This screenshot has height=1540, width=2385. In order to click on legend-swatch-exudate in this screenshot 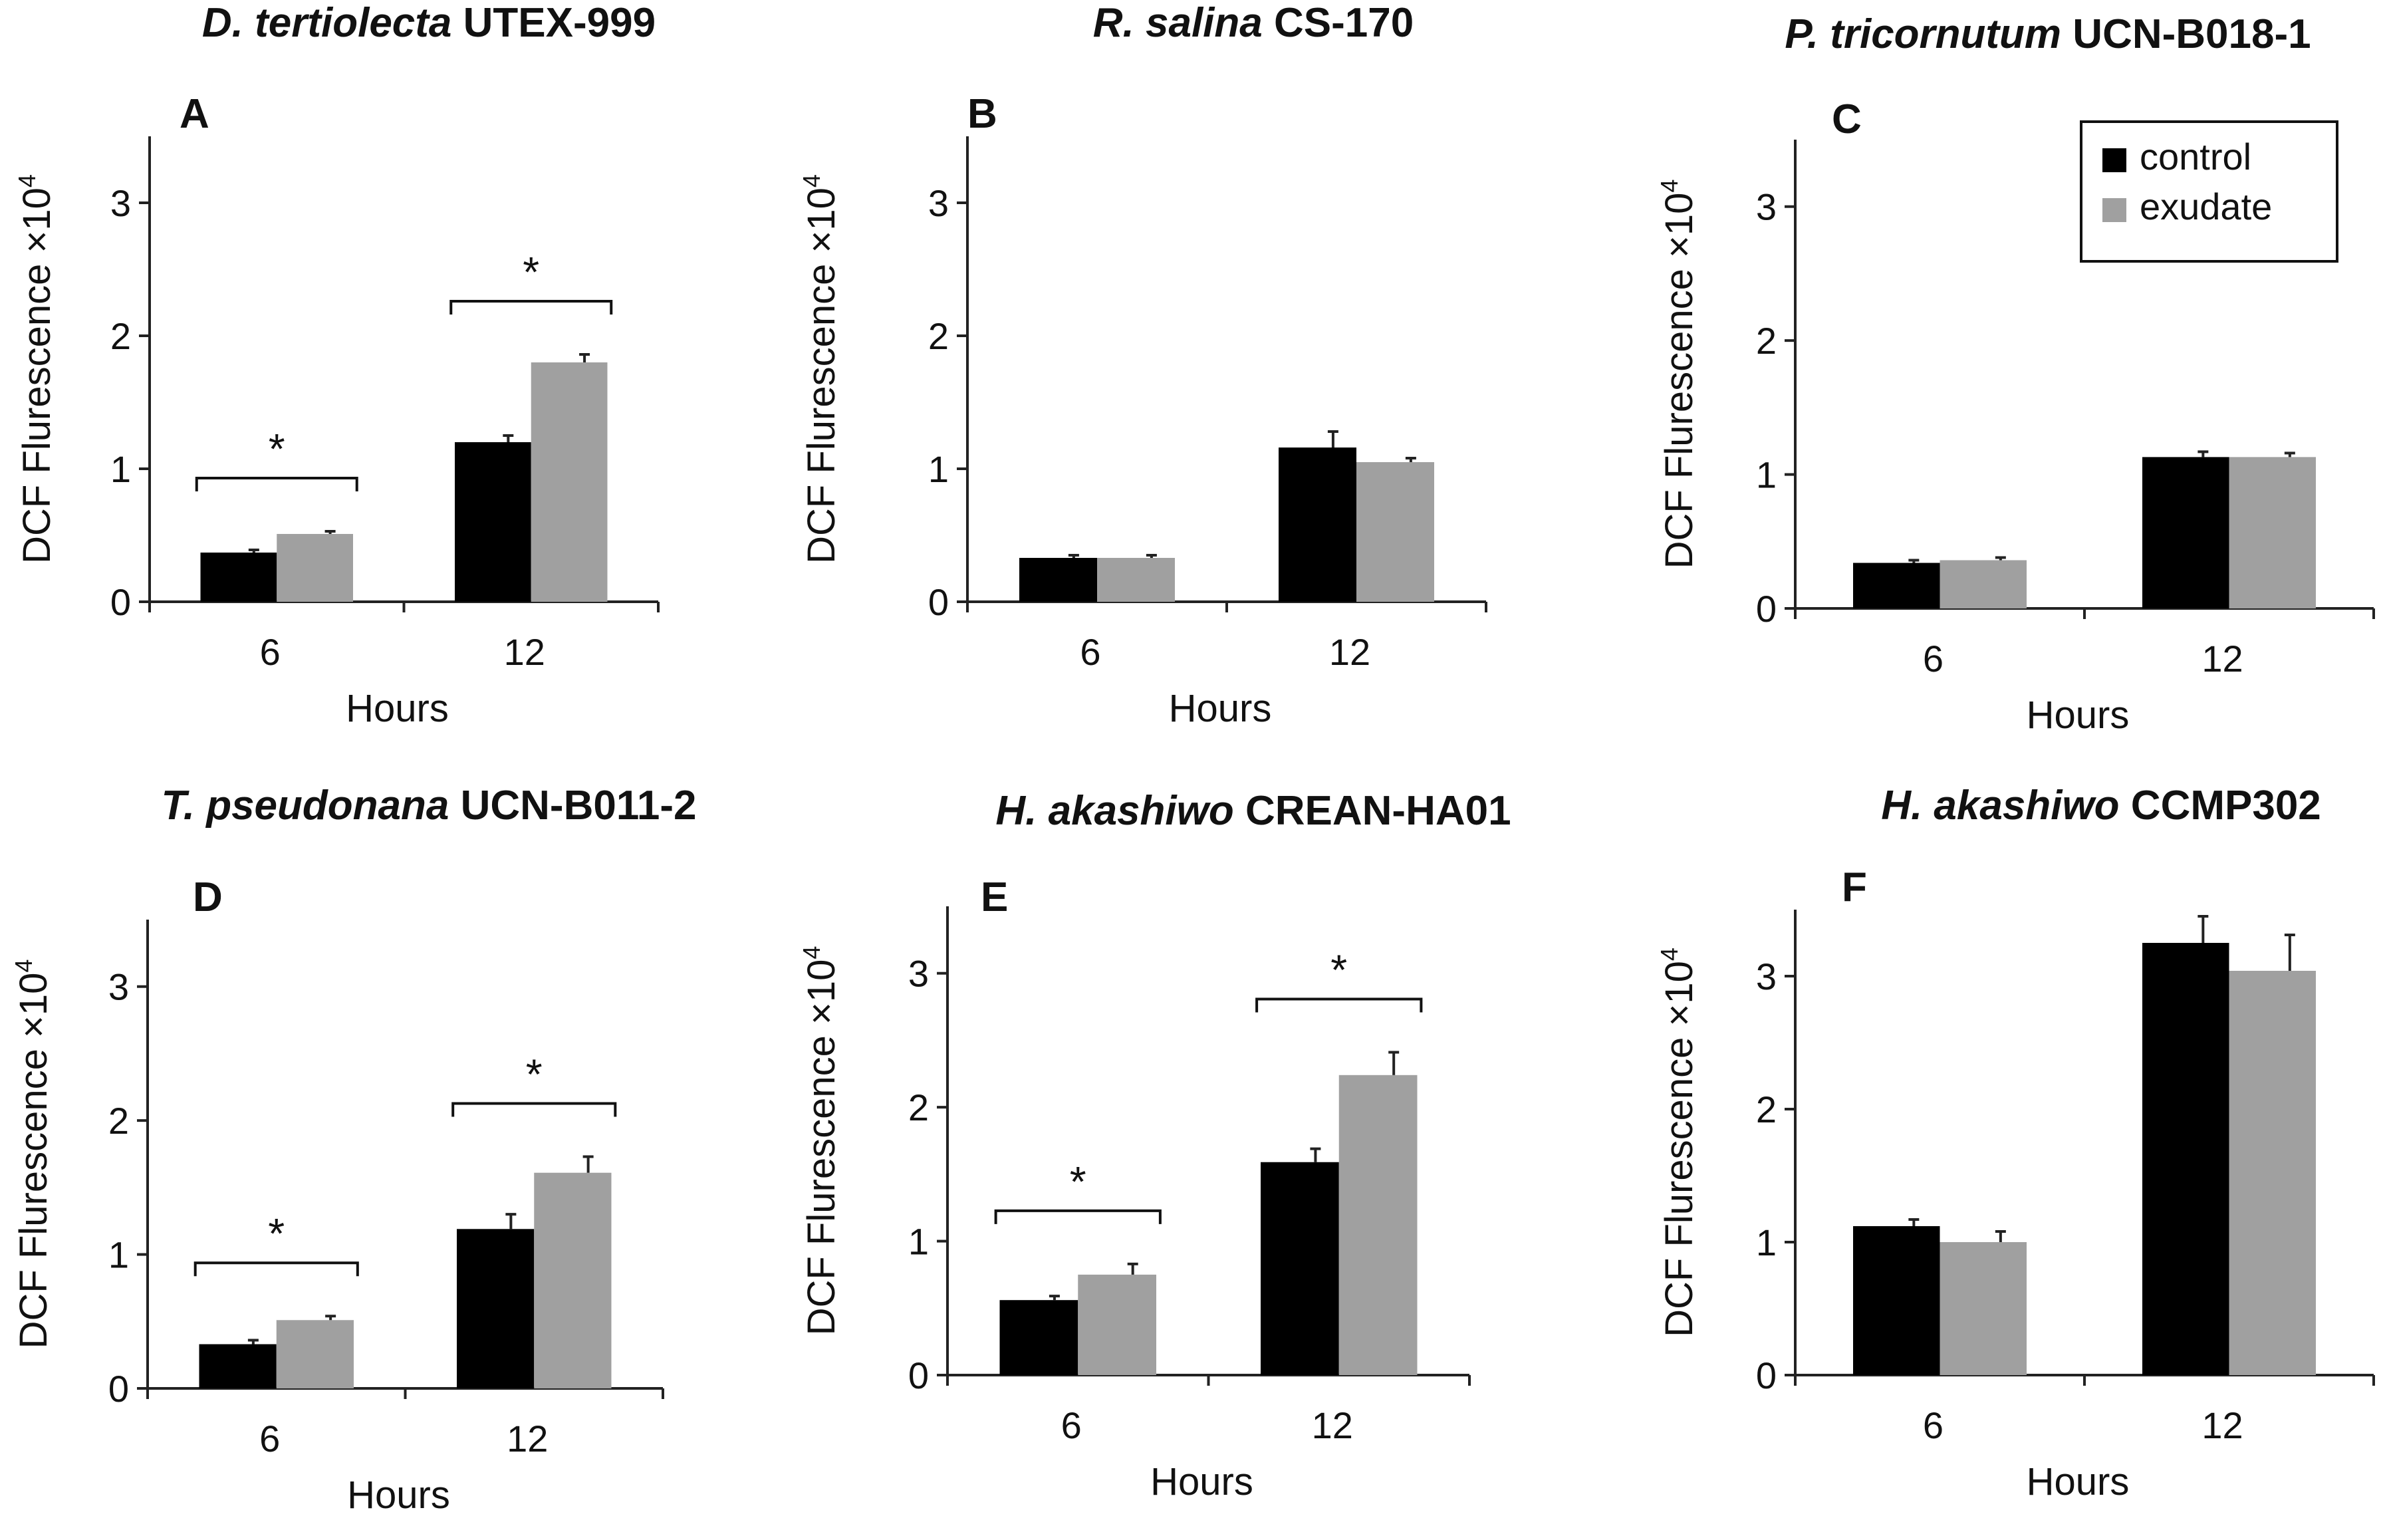, I will do `click(2114, 210)`.